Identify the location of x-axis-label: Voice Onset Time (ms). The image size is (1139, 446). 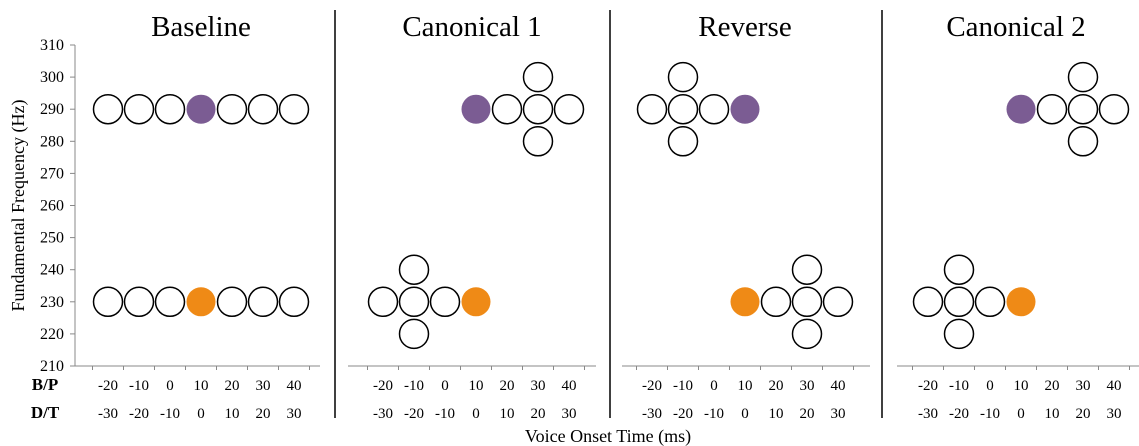
(608, 436).